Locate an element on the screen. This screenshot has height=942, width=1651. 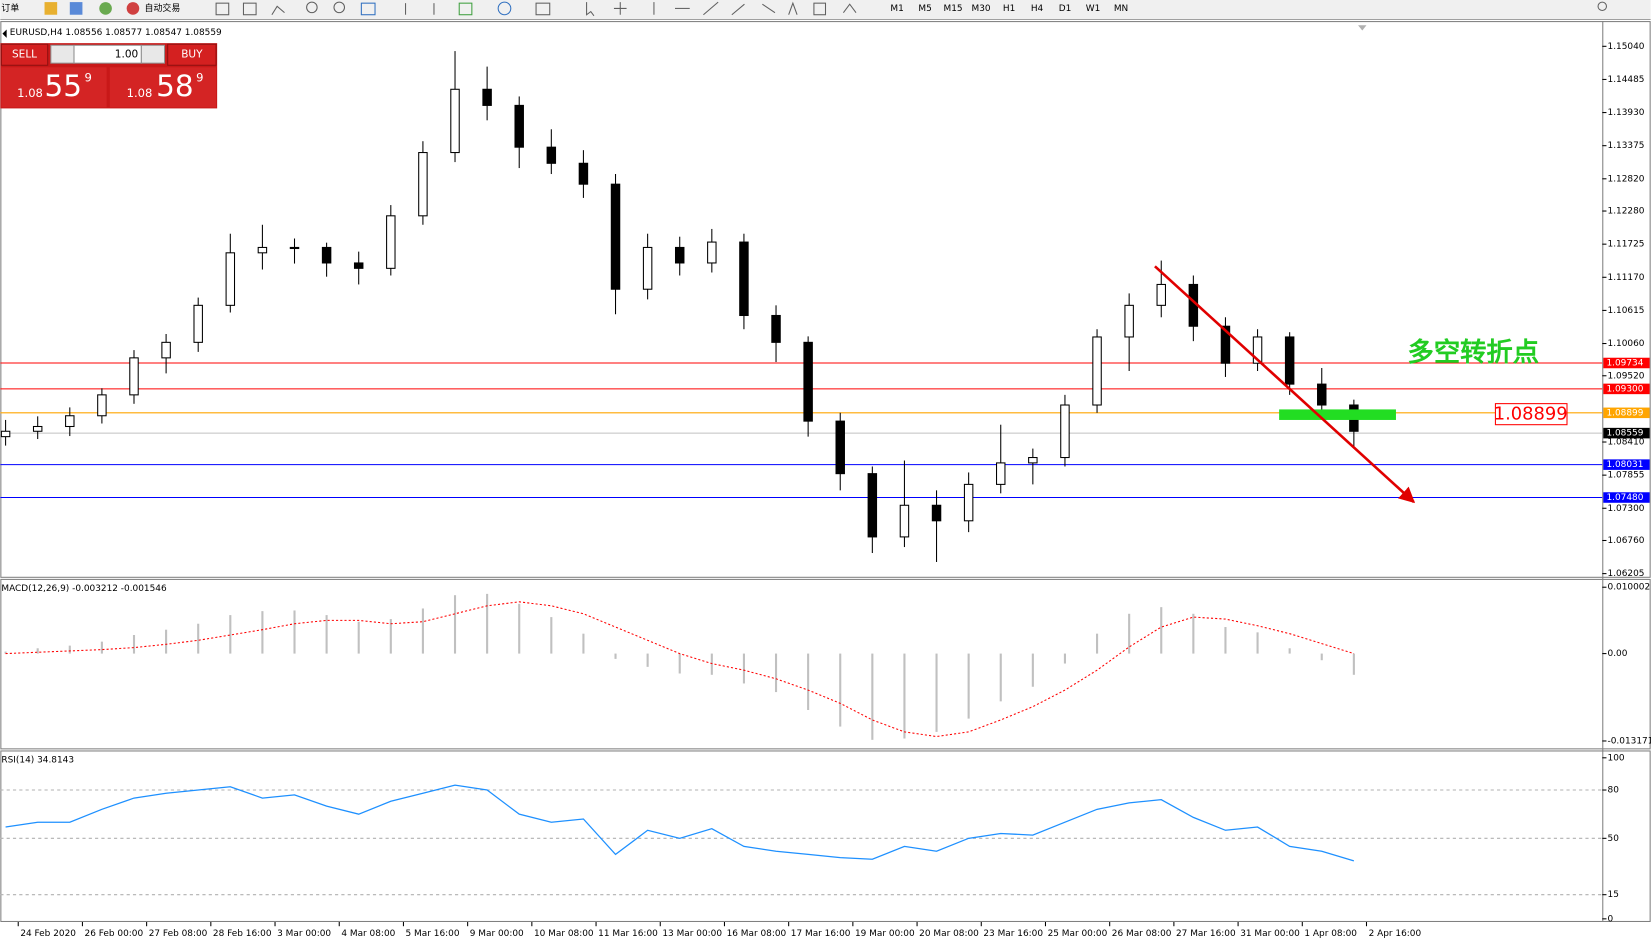
sell-price-big: 1.08 is located at coordinates (30, 93).